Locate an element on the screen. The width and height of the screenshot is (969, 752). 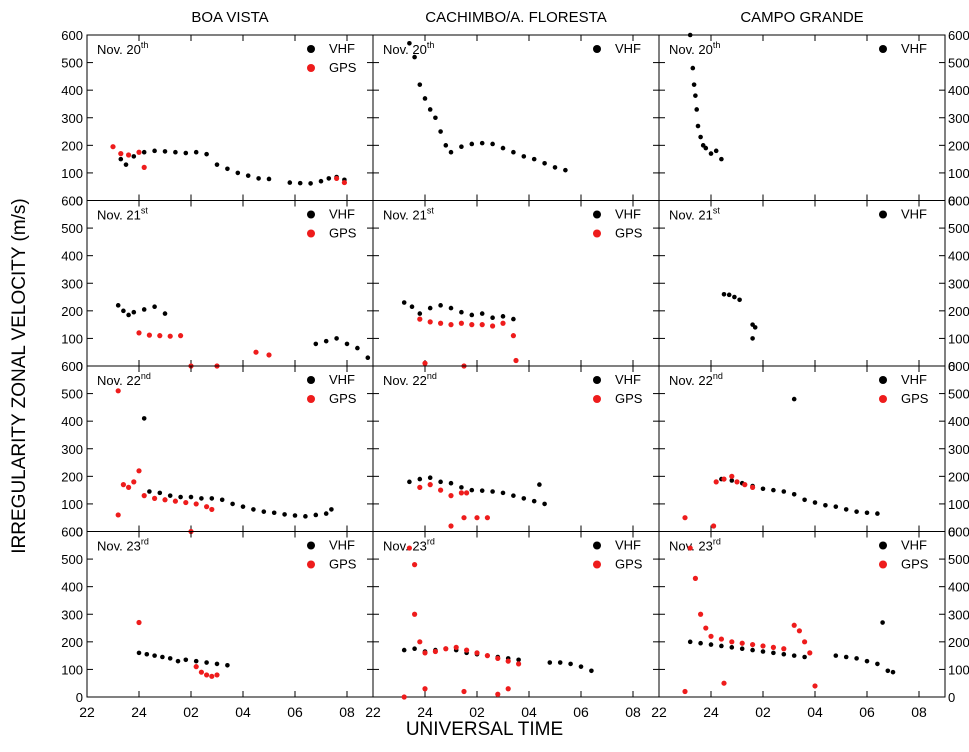
date-ordinal-suffix: st is located at coordinates (145, 211).